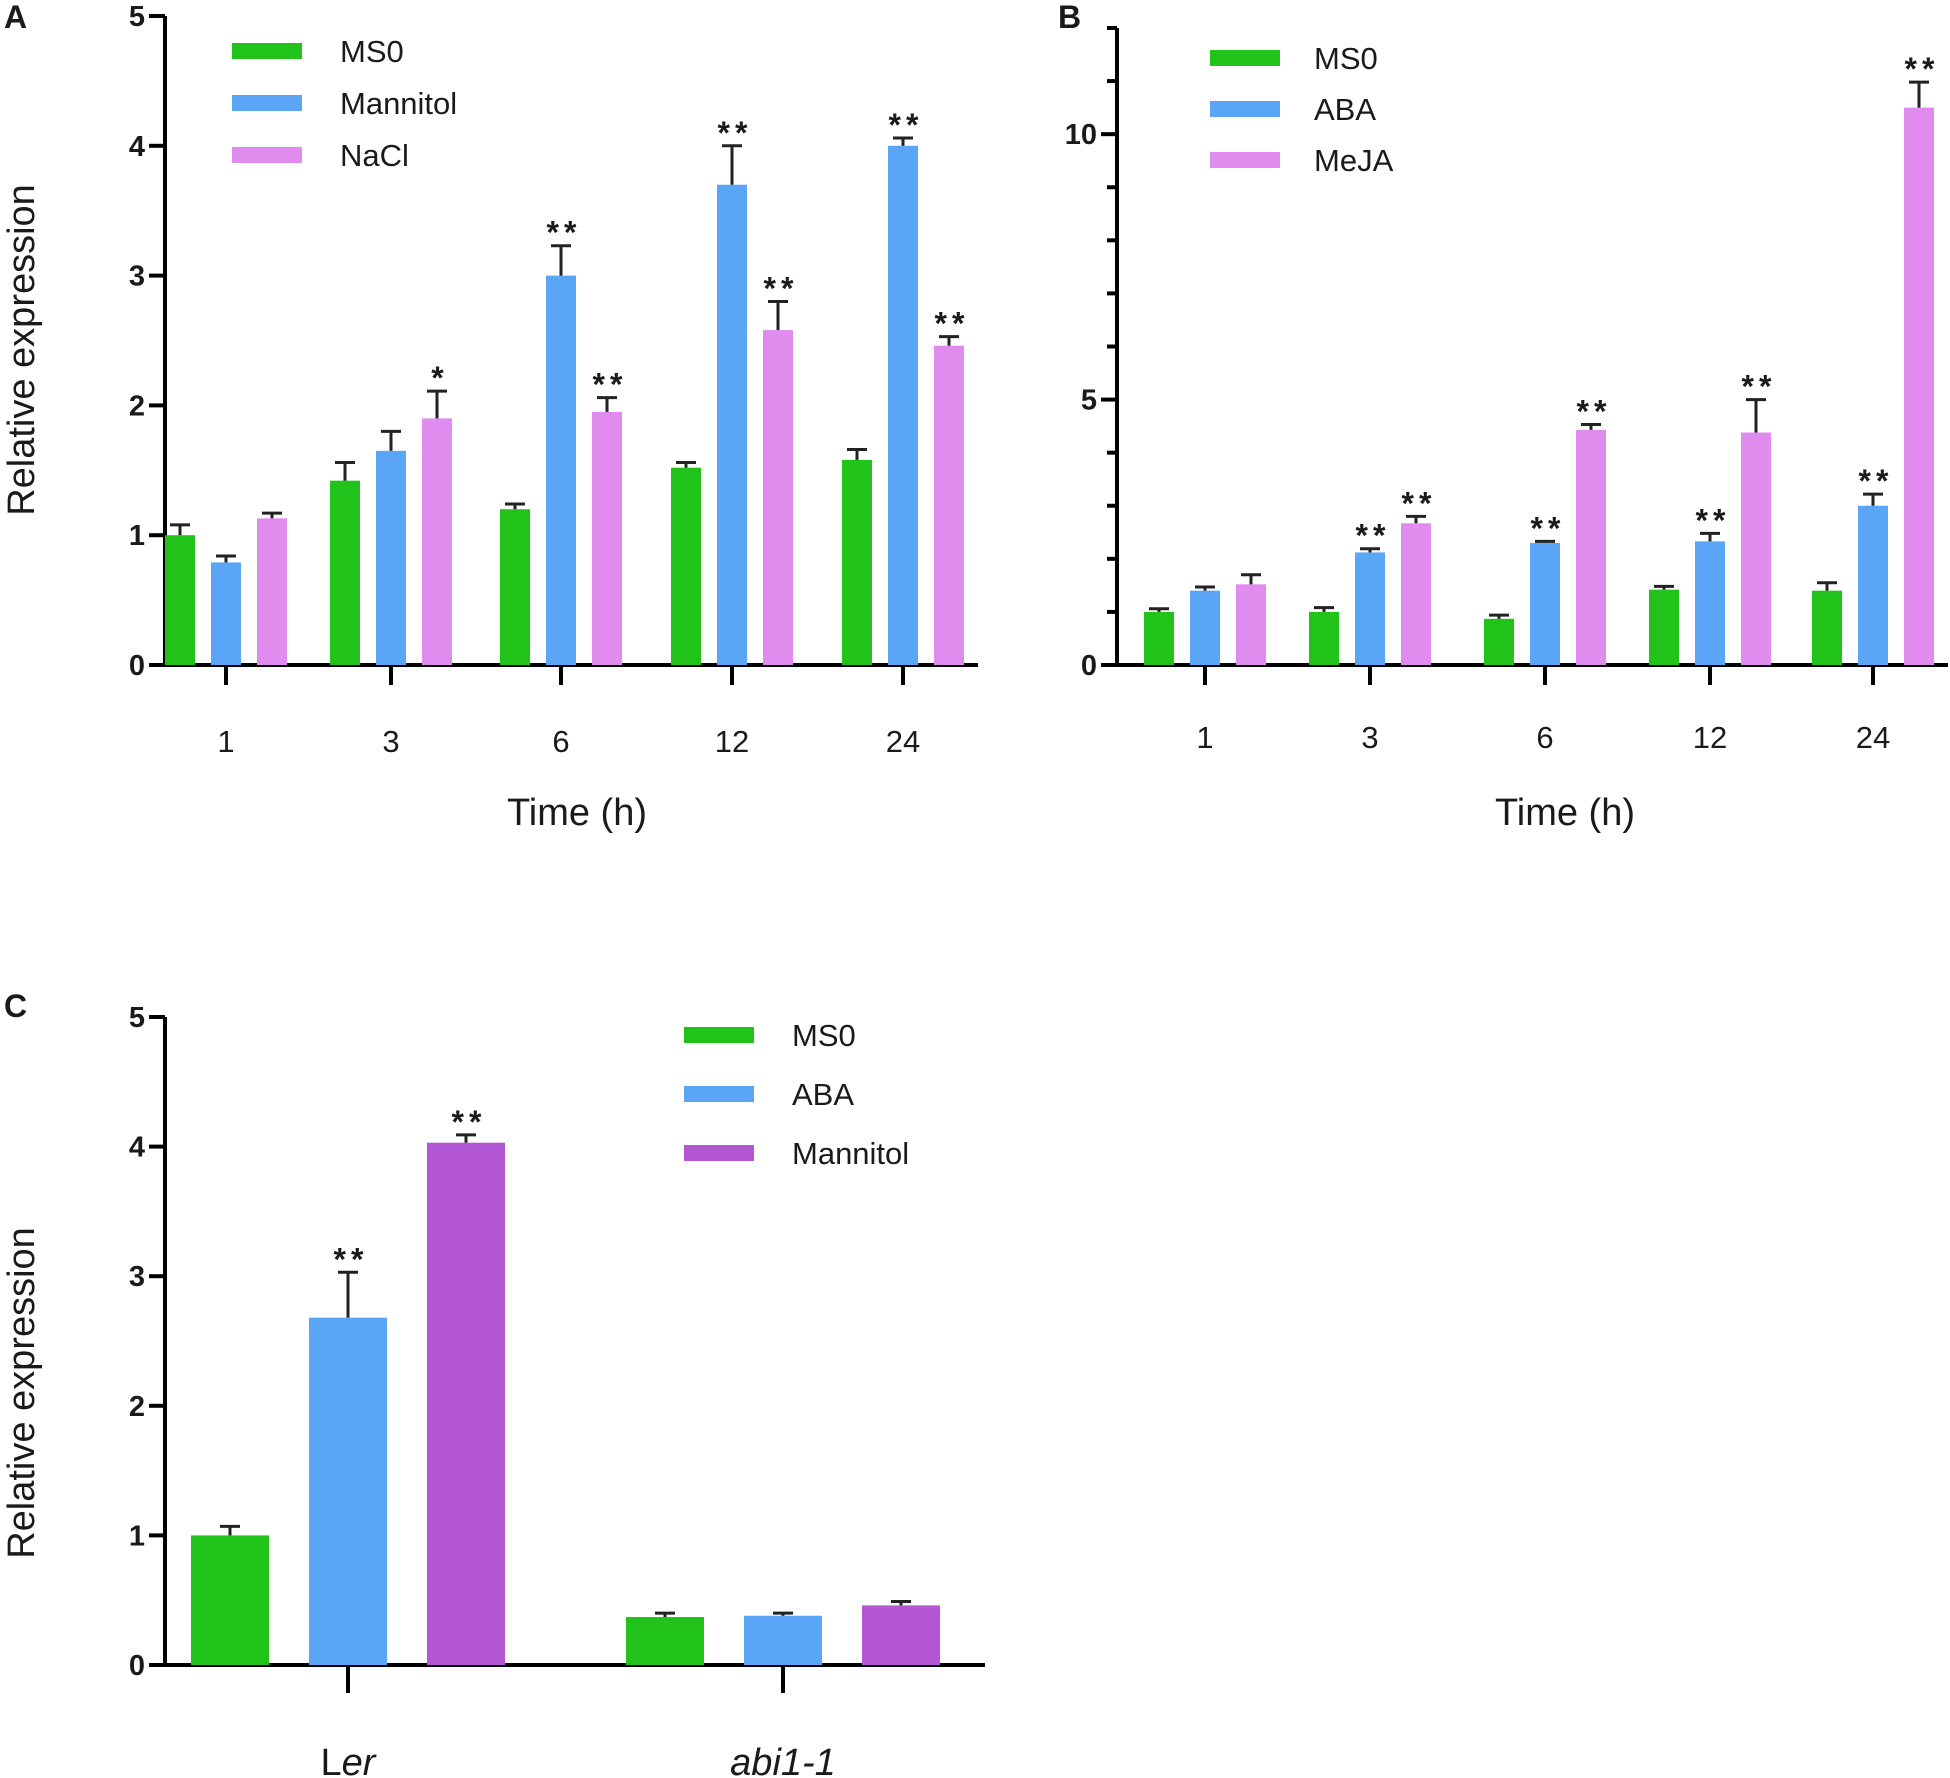 The width and height of the screenshot is (1950, 1778). I want to click on legend-label: MeJA, so click(1354, 160).